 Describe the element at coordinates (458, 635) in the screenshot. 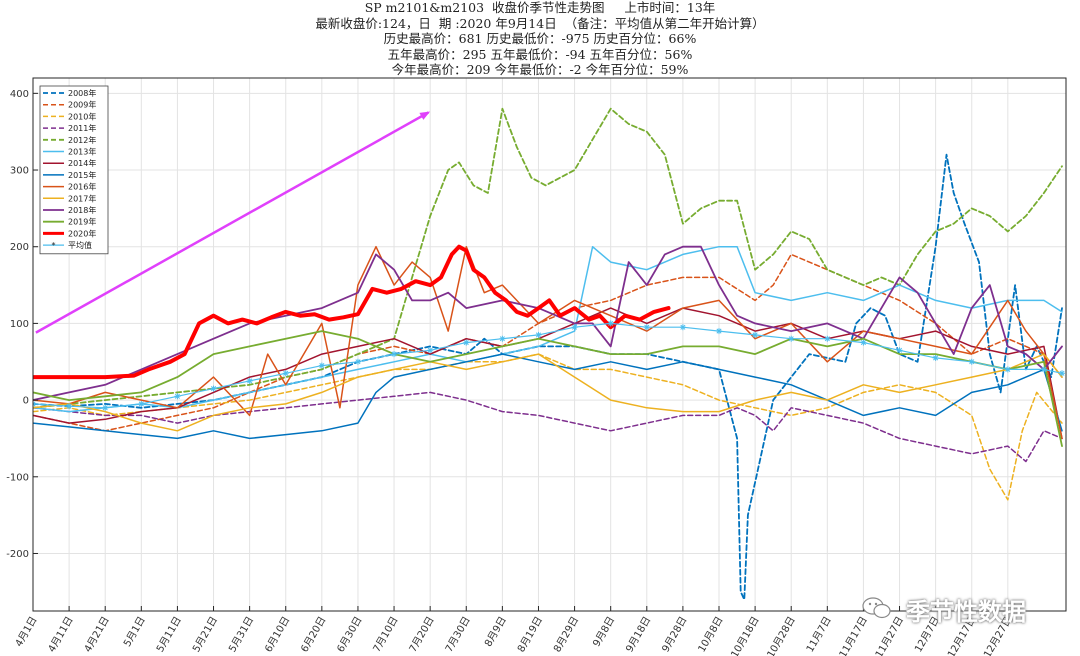

I see `x-tick-label: 7月30日` at that location.